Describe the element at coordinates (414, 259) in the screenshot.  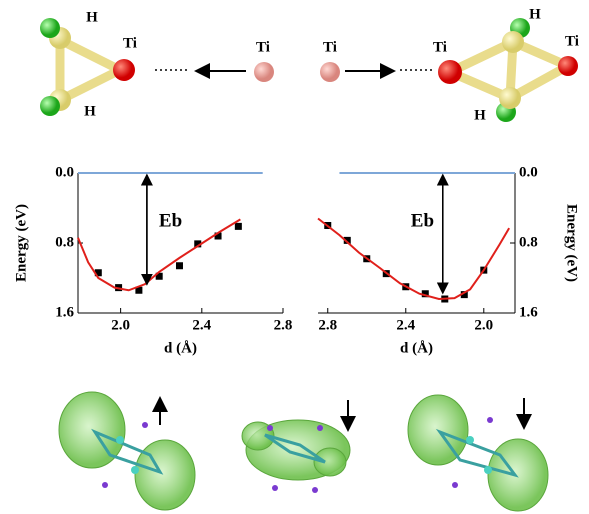
I see `fit-curve` at that location.